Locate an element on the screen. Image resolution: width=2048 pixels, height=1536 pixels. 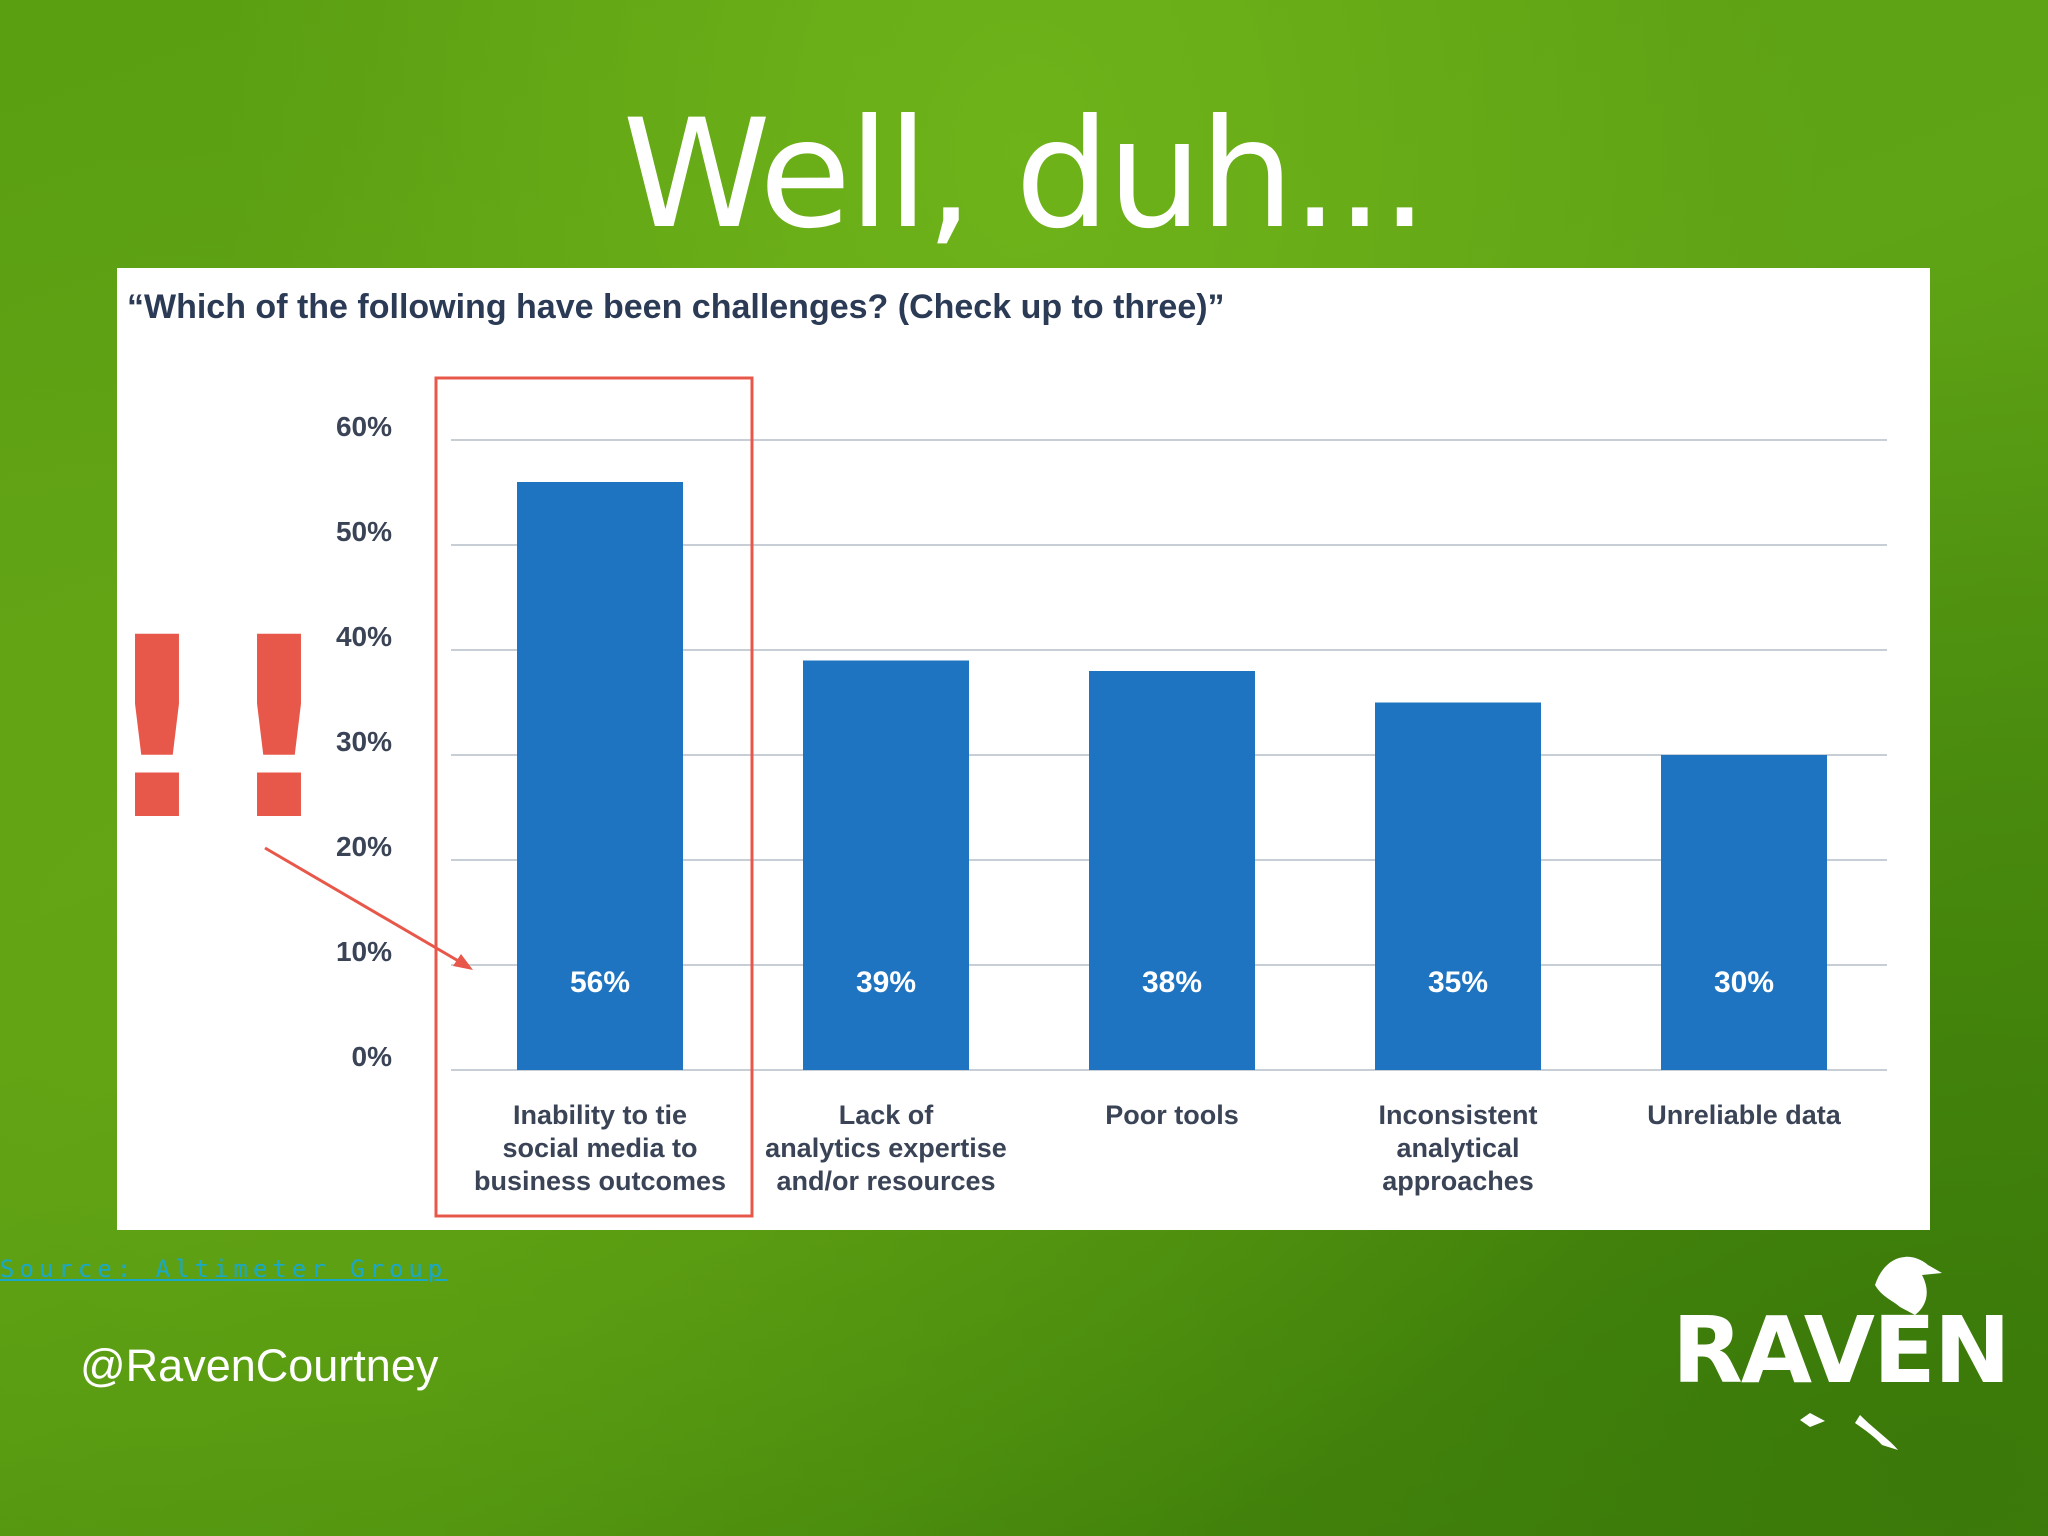
y-tick-label: 10% is located at coordinates (364, 951).